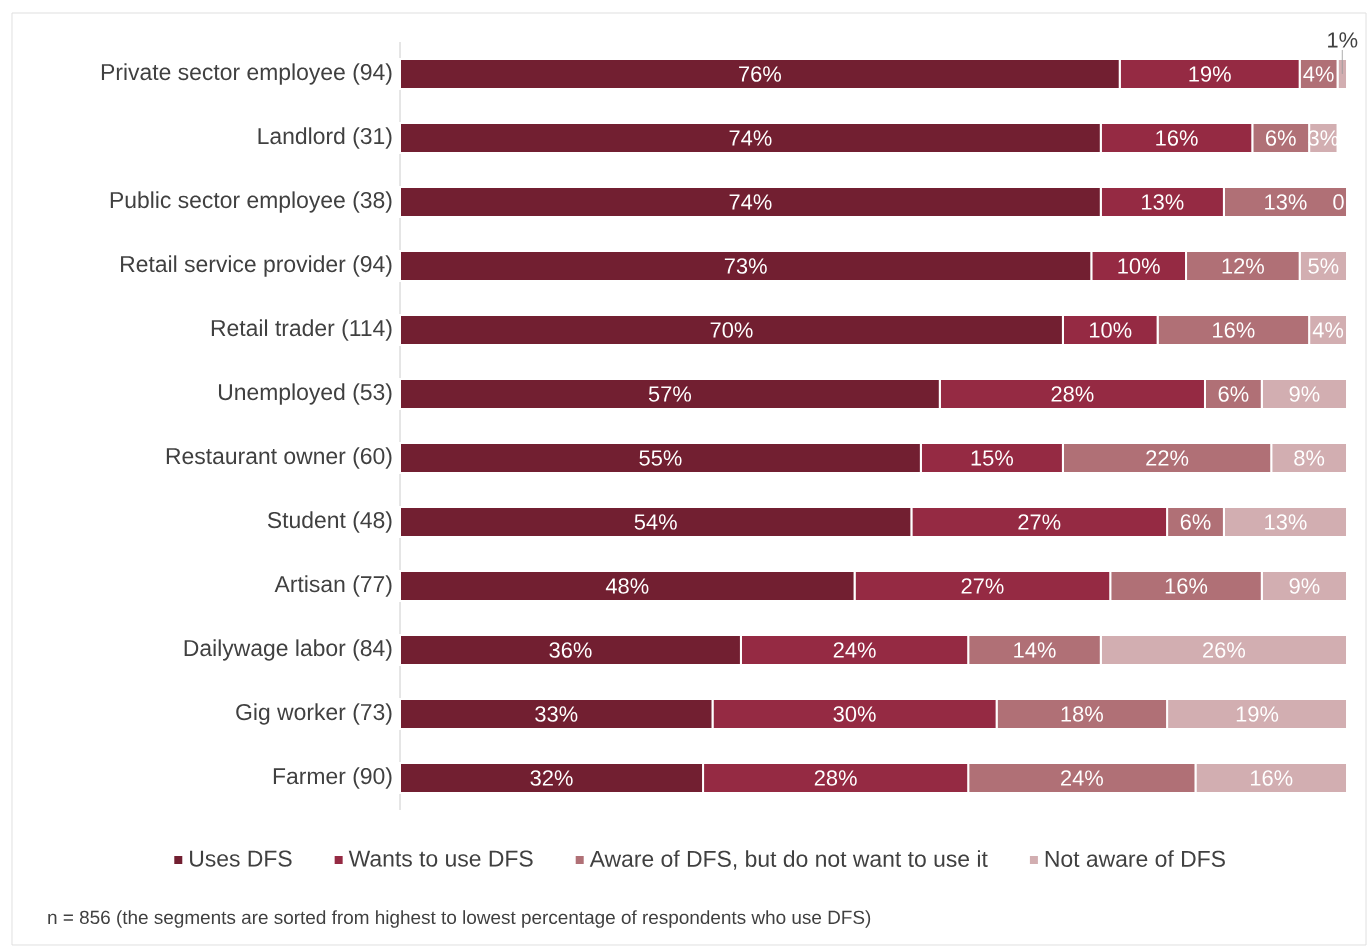 Image resolution: width=1367 pixels, height=947 pixels. Describe the element at coordinates (745, 266) in the screenshot. I see `data-label: 73%` at that location.